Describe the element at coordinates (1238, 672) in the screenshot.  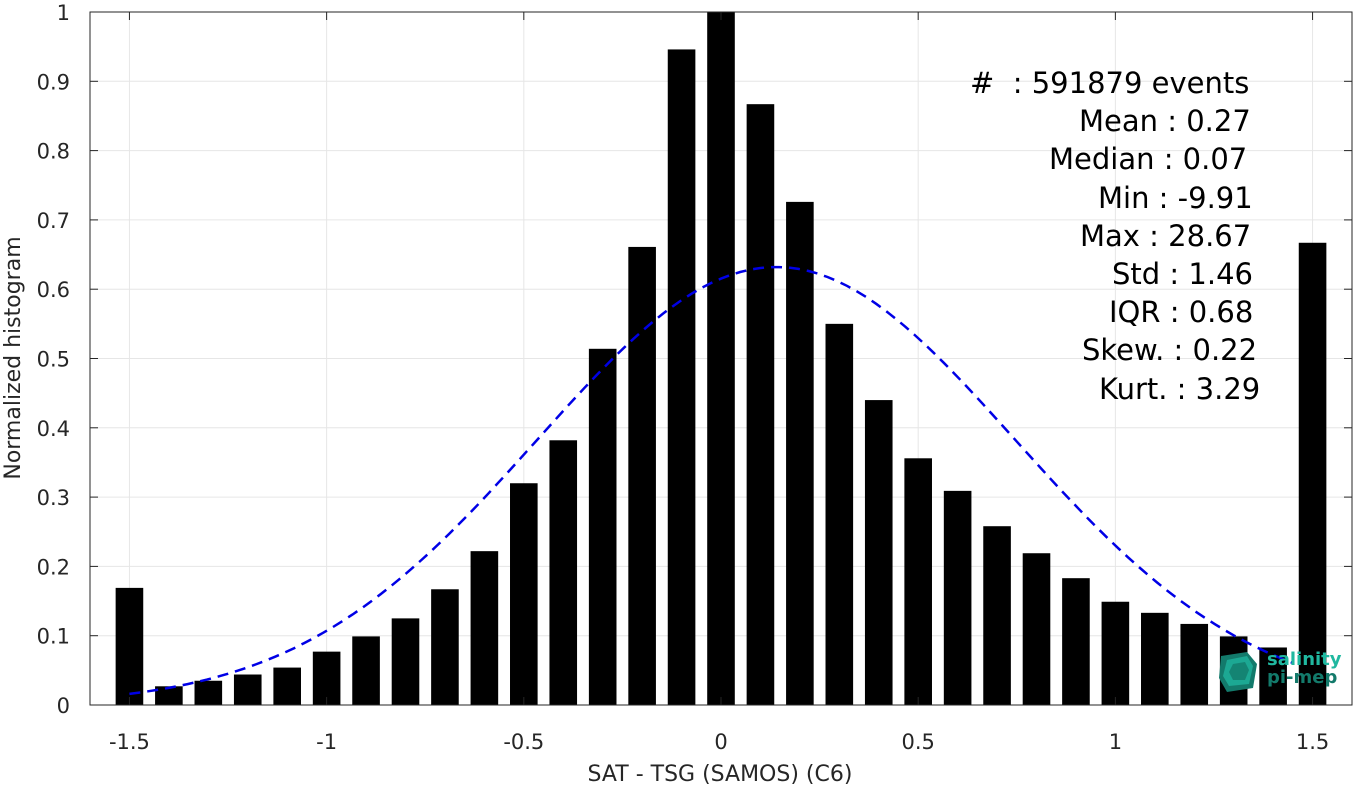
I see `logo-mark-icon` at that location.